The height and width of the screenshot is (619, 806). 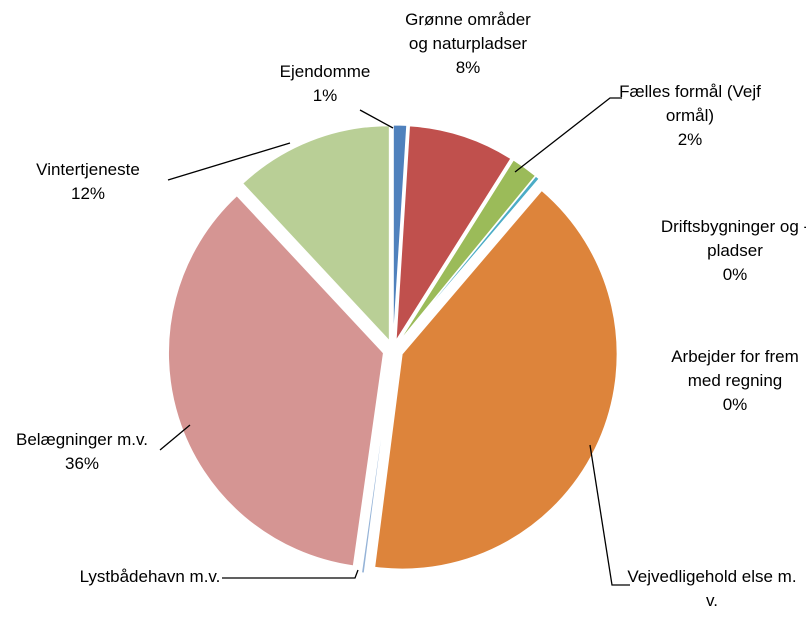 I want to click on category-name: Belægninger m.v., so click(x=82, y=439).